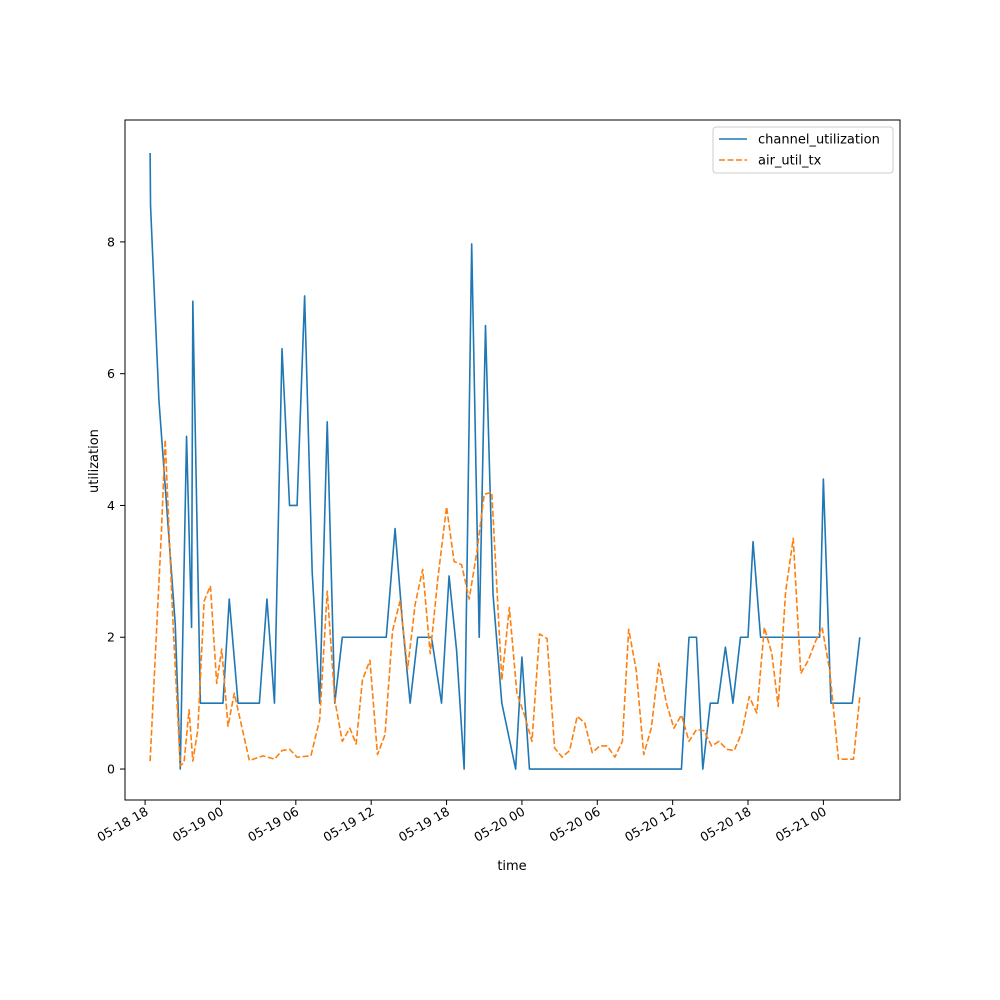  Describe the element at coordinates (111, 505) in the screenshot. I see `y-tick-label: 4` at that location.